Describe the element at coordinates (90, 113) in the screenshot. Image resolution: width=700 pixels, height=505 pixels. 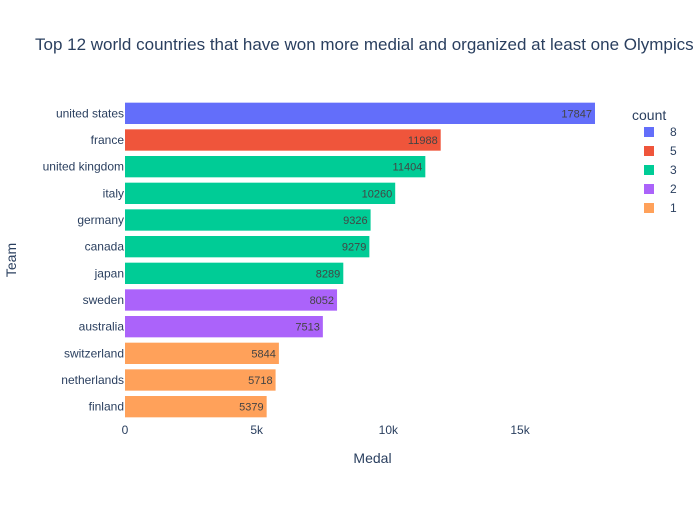
I see `y-tick-label: united states` at that location.